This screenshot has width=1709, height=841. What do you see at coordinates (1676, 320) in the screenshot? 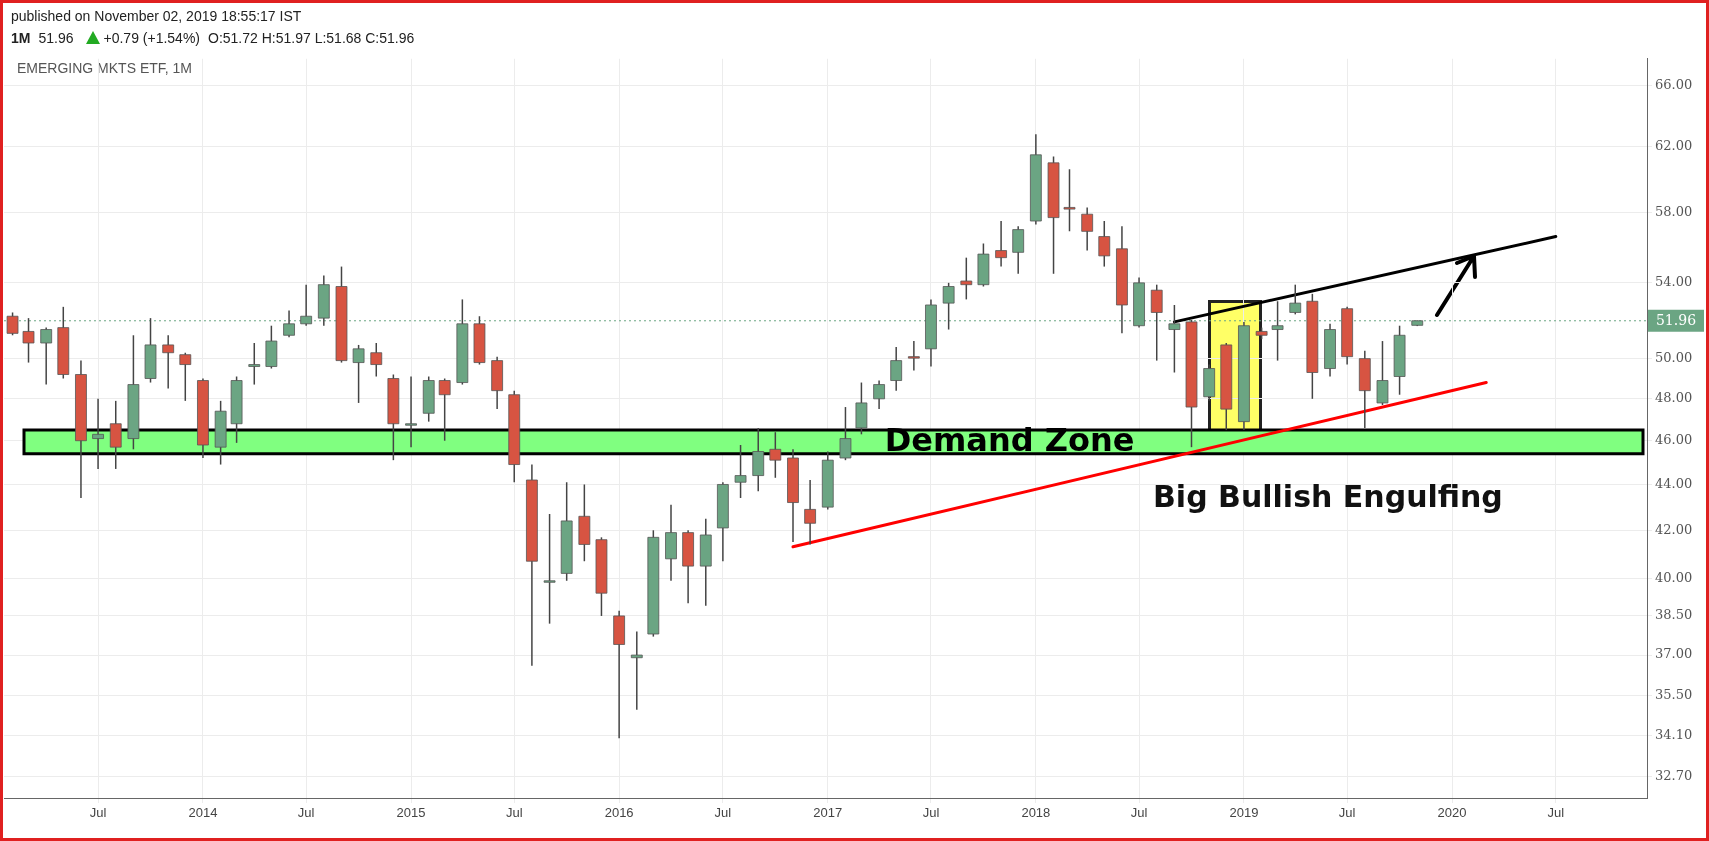
I see `ref-line-label: 51.96` at bounding box center [1676, 320].